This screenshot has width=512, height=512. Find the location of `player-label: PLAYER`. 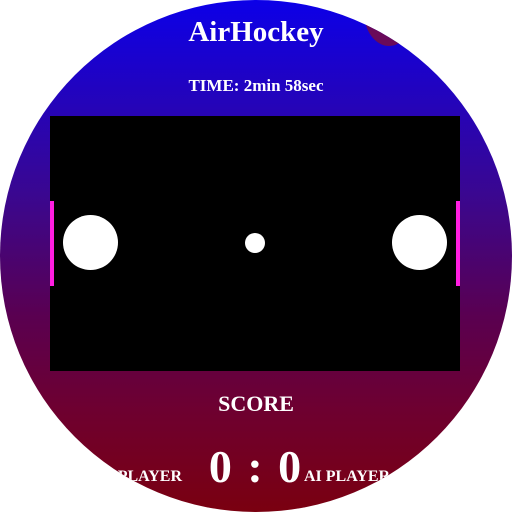

player-label: PLAYER is located at coordinates (149, 476).